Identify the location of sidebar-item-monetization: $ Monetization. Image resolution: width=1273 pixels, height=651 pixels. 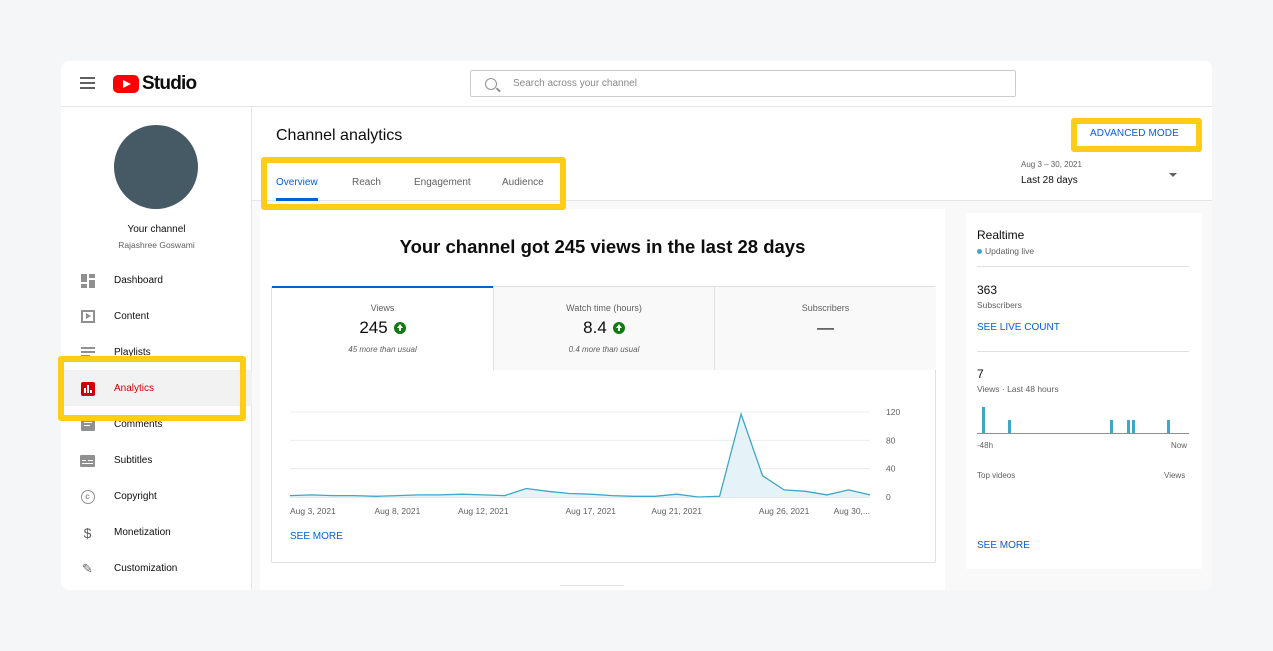
(156, 532).